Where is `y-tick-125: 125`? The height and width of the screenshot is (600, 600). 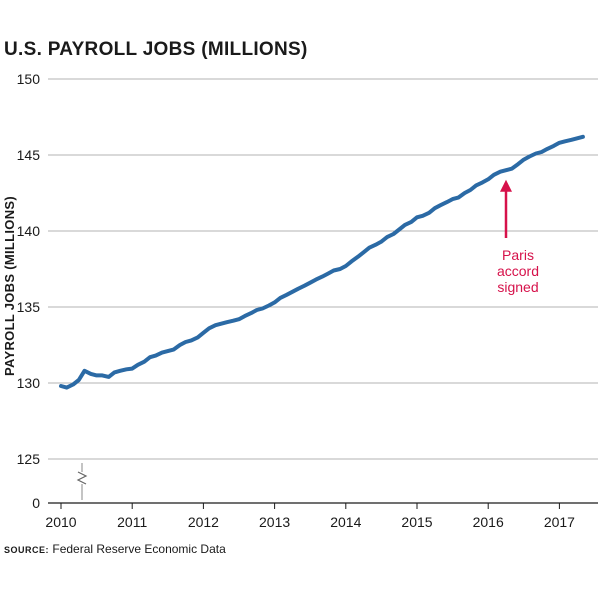 y-tick-125: 125 is located at coordinates (29, 459).